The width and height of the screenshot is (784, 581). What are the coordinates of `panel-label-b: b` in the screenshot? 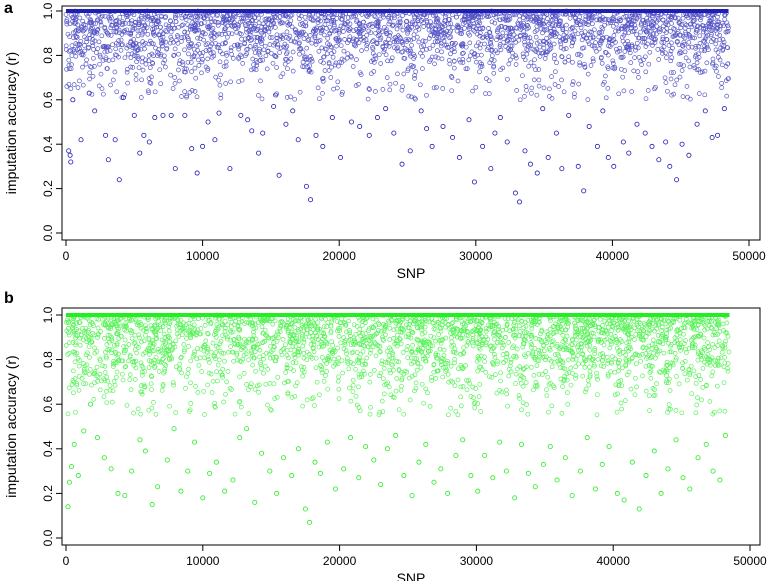 It's located at (9, 298).